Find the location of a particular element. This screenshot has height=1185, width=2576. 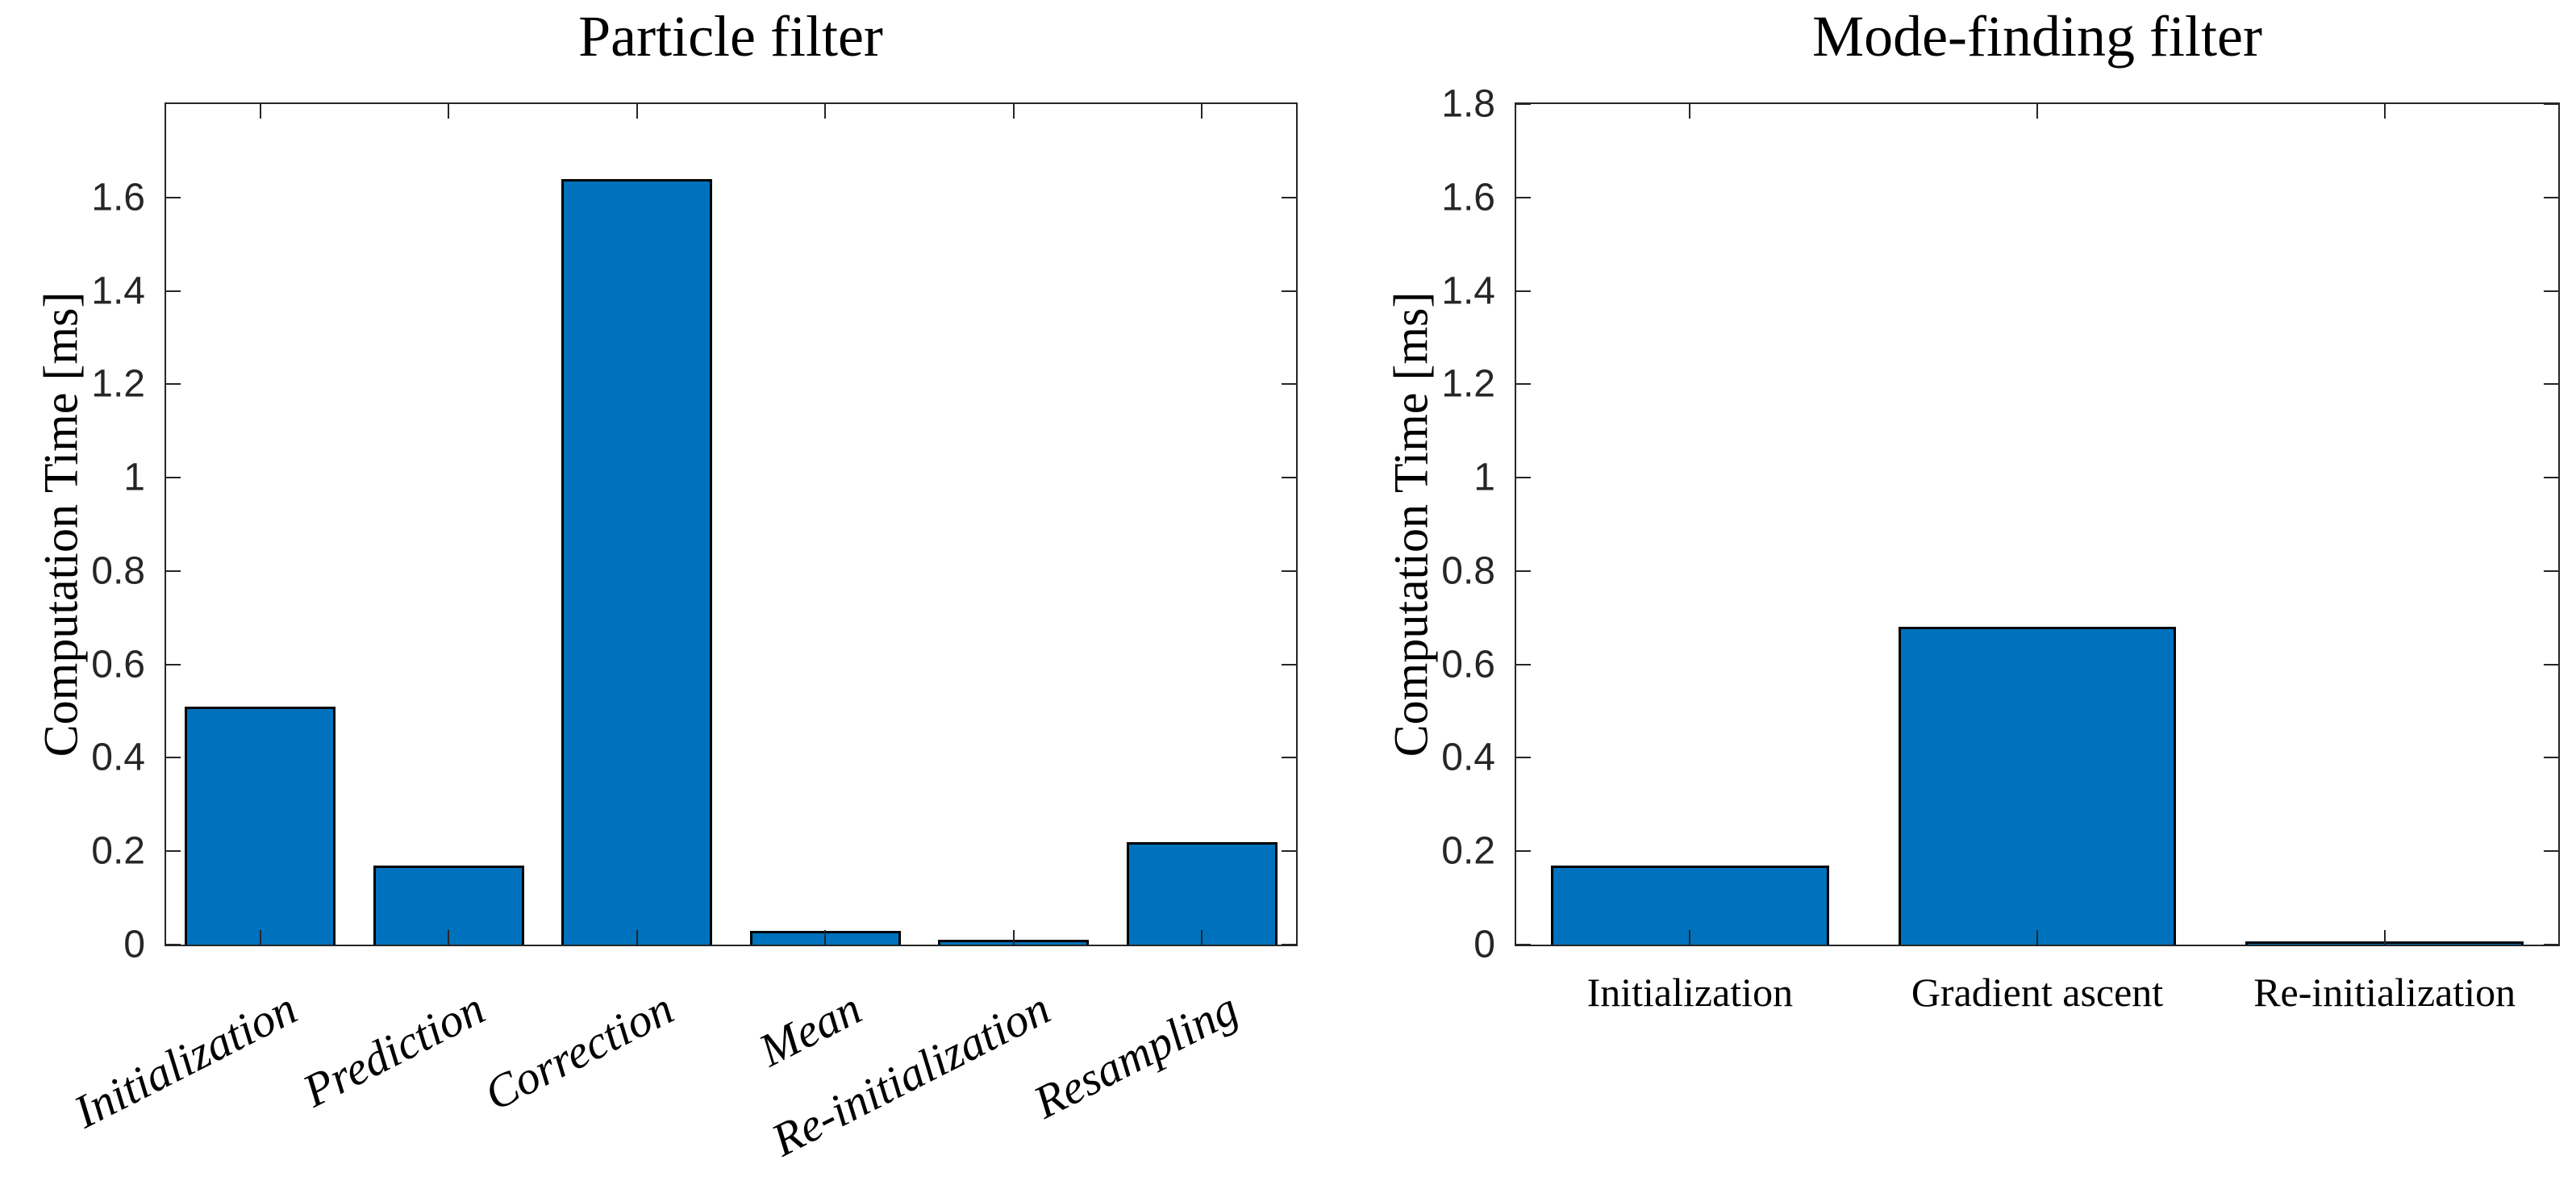

x-tick-label-correction: Correction is located at coordinates (579, 1051).